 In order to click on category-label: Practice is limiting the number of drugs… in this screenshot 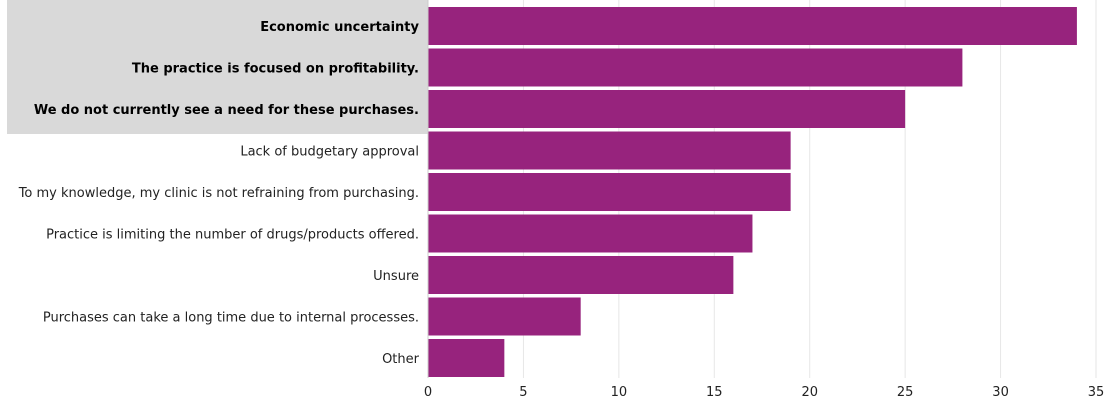, I will do `click(232, 235)`.